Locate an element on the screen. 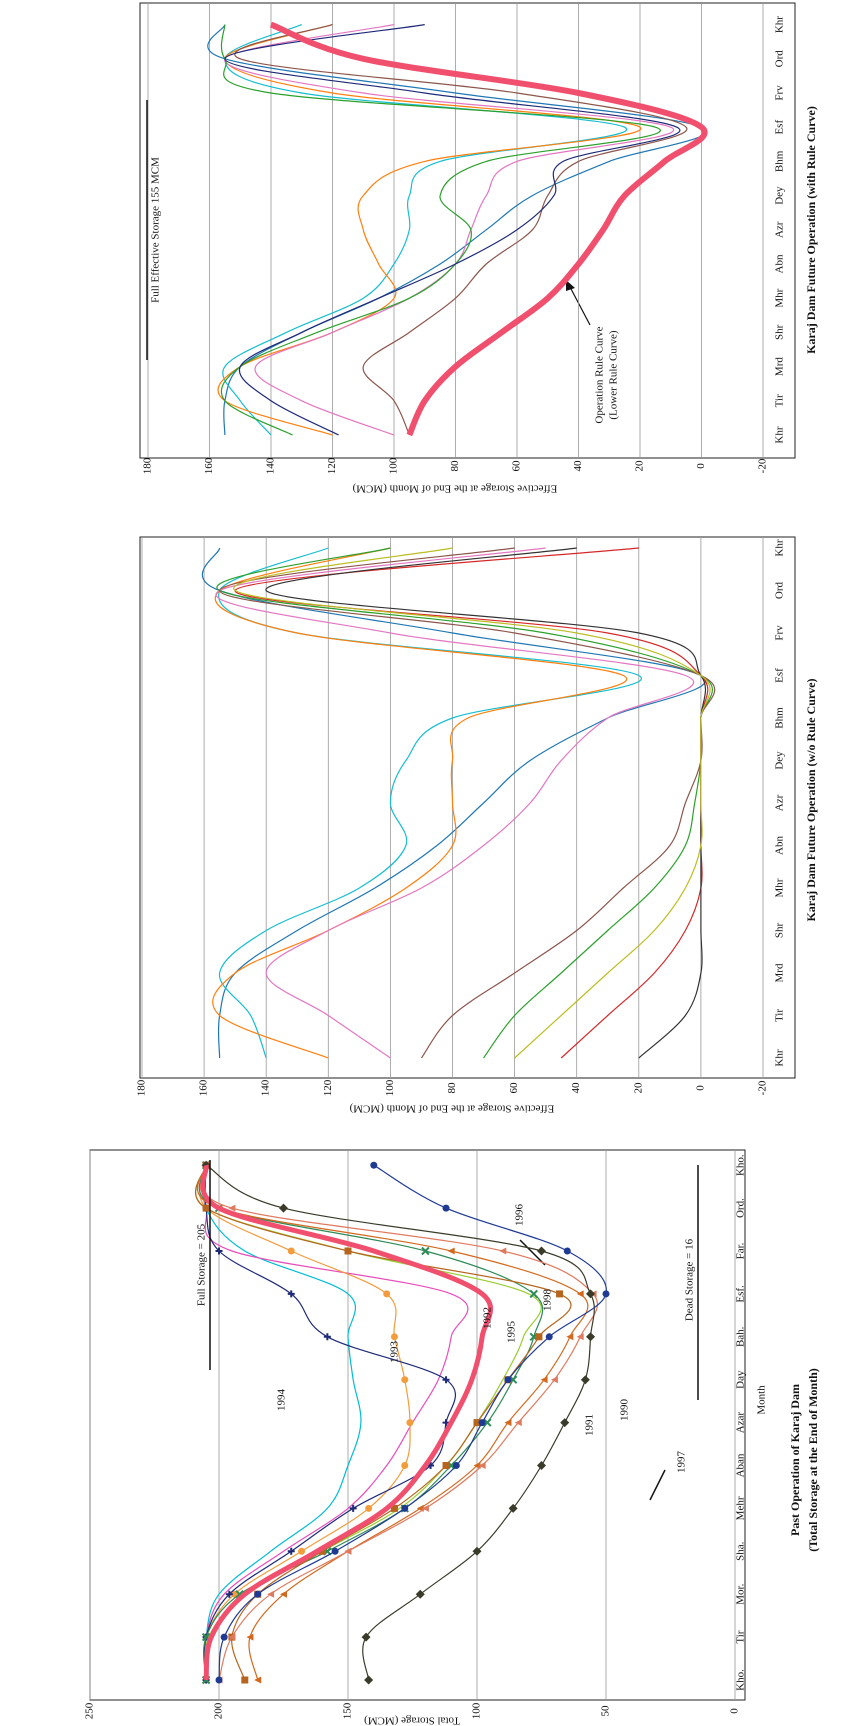  x-tick-label: Azr is located at coordinates (780, 802).